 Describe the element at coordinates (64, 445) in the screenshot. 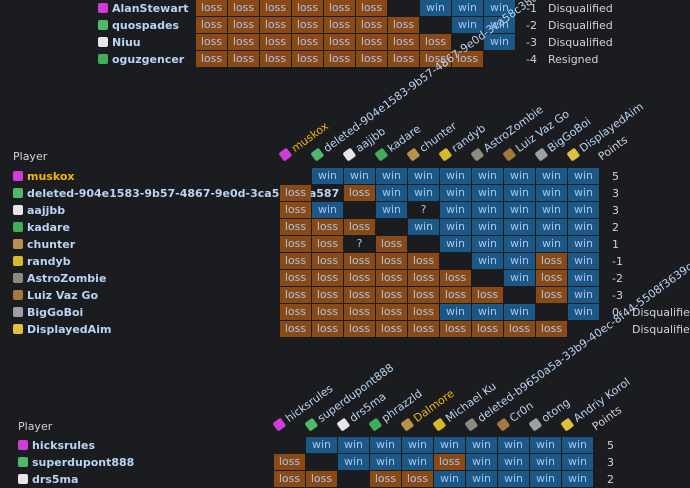

I see `player-name: hicksrules` at that location.